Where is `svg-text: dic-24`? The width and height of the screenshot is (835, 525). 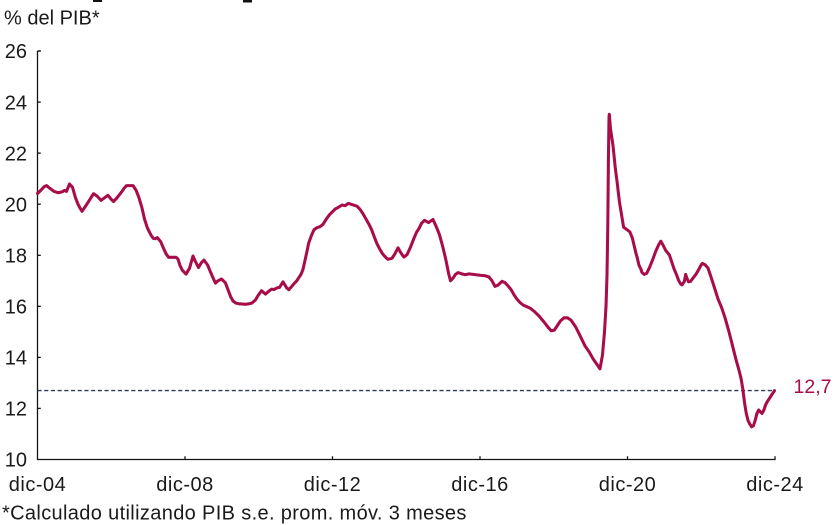 svg-text: dic-24 is located at coordinates (774, 485).